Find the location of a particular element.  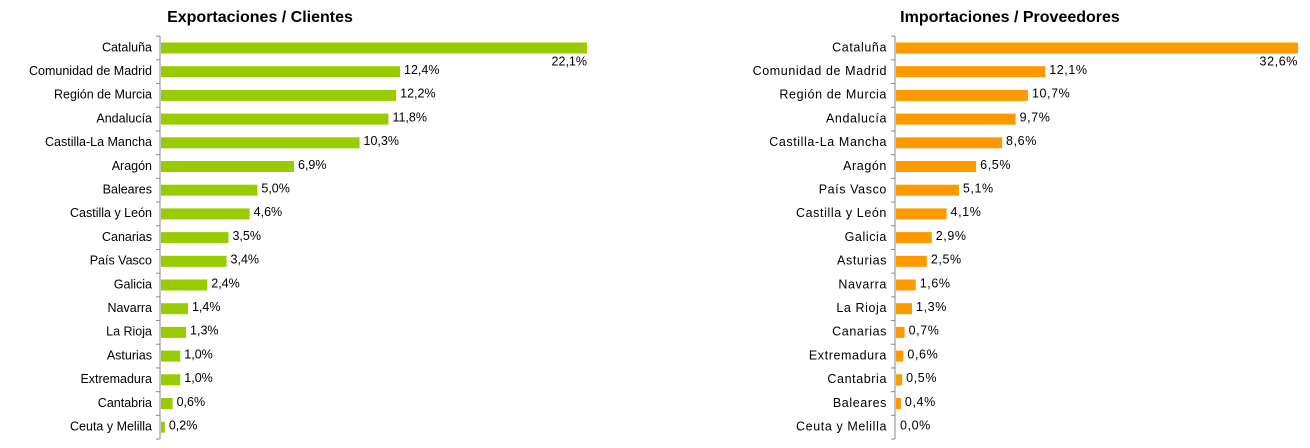

value-label: 1,4% is located at coordinates (206, 307).